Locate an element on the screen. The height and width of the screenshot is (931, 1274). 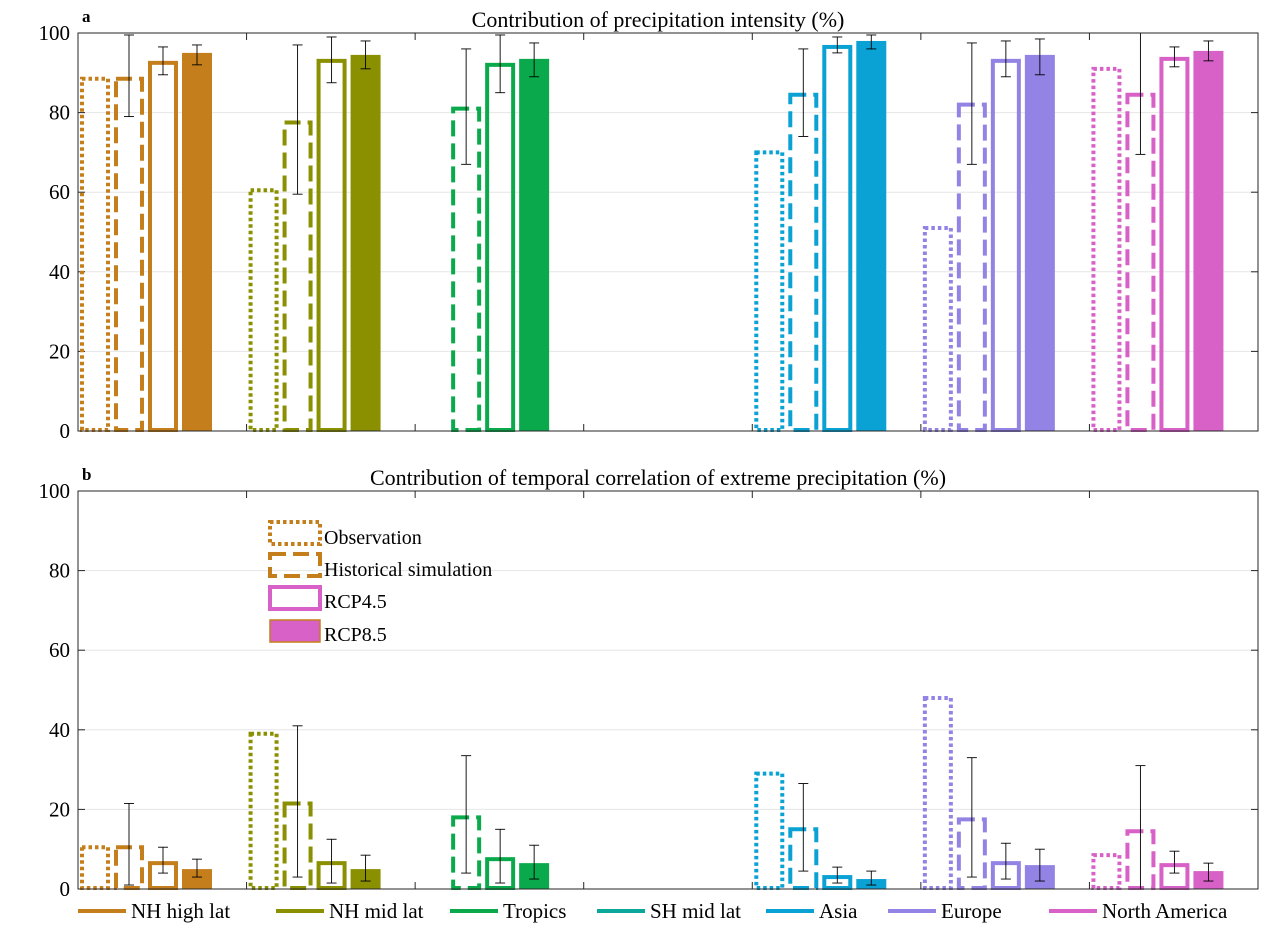
legend-label-observation: Observation is located at coordinates (373, 538).